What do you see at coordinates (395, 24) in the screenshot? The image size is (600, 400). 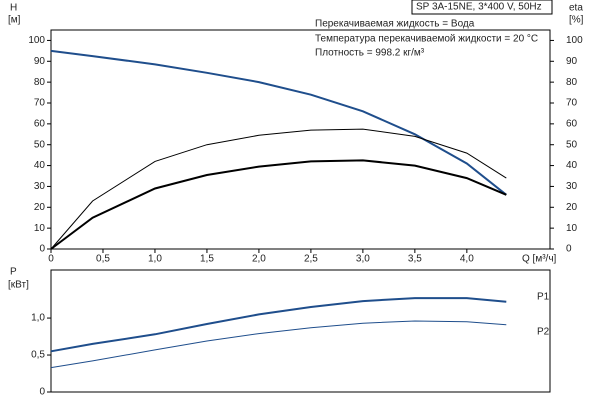 I see `annotation: Перекачиваемая жидкость = Вода` at bounding box center [395, 24].